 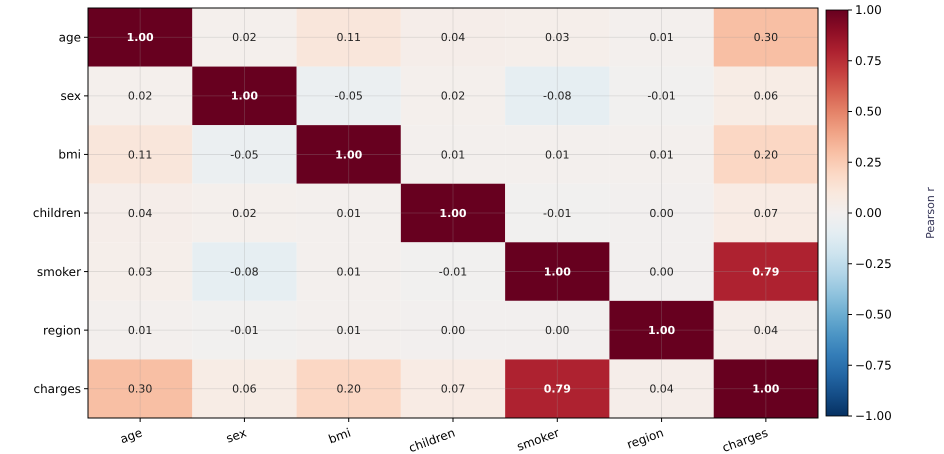 I want to click on y-tick-label: region, so click(x=62, y=330).